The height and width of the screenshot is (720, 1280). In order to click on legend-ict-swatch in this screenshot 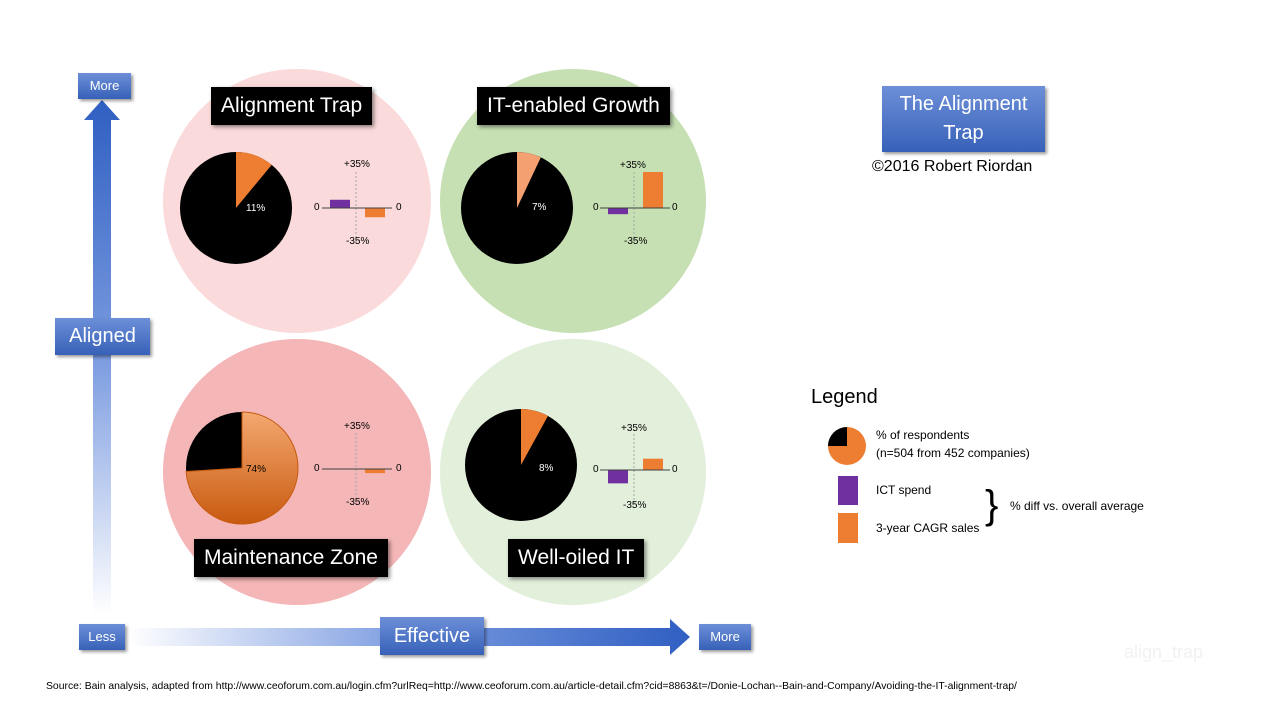, I will do `click(848, 490)`.